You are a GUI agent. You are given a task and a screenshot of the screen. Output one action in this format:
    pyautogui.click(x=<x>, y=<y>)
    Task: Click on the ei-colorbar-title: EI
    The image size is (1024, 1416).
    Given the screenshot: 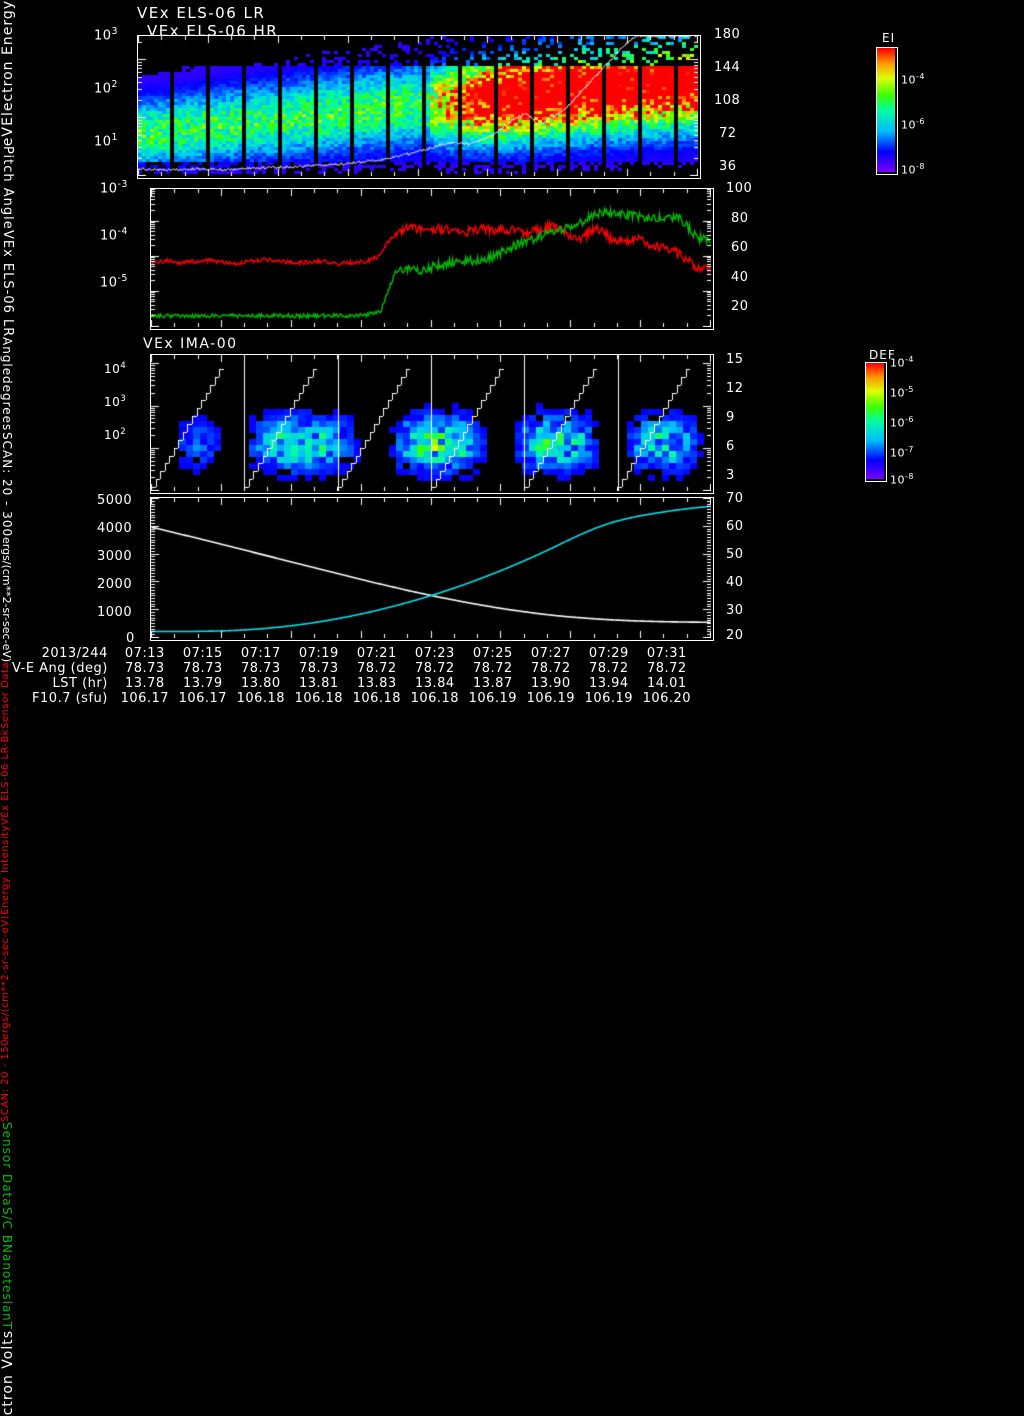 What is the action you would take?
    pyautogui.click(x=889, y=38)
    